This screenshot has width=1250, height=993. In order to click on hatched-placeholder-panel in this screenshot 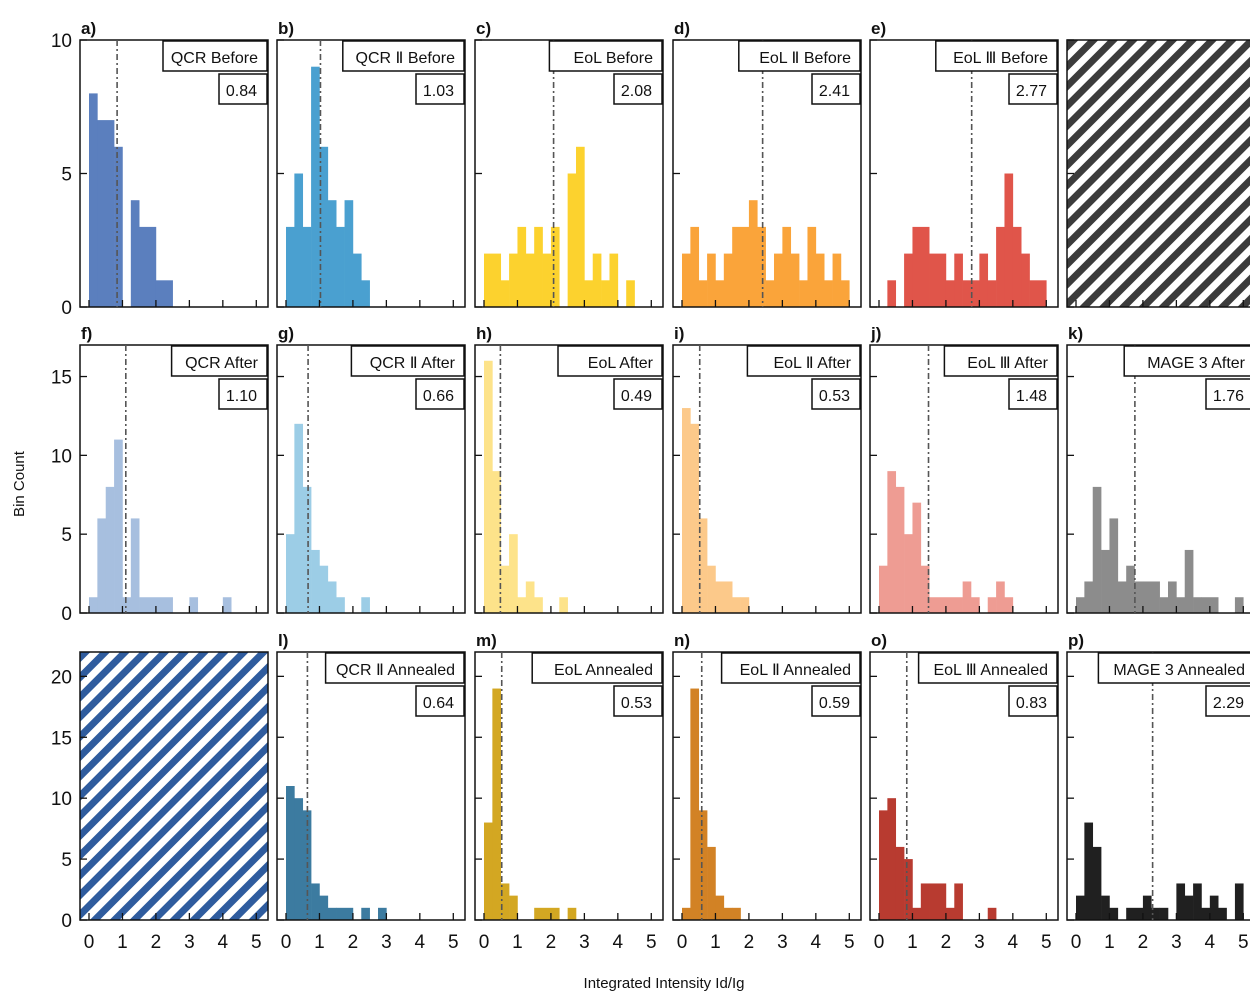, I will do `click(174, 786)`.